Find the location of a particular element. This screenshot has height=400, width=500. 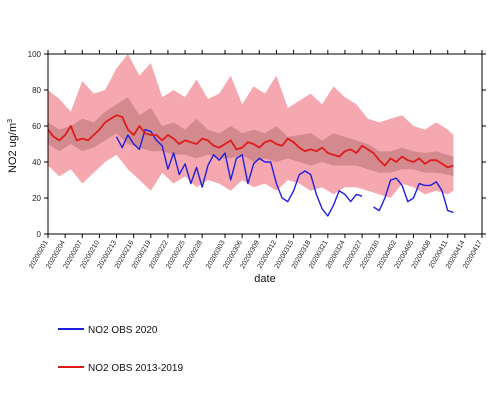

y-axis-title-base: NO2 ug/m is located at coordinates (13, 148).